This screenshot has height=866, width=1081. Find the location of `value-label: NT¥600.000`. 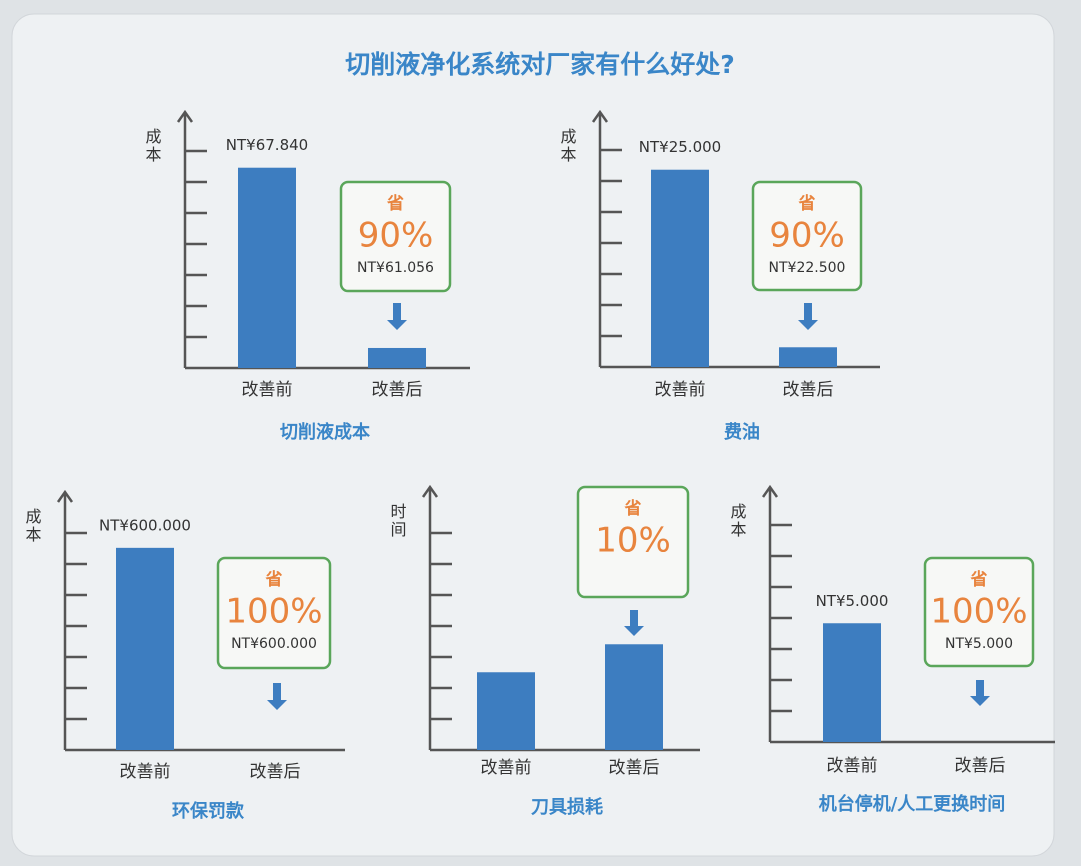

value-label: NT¥600.000 is located at coordinates (145, 525).